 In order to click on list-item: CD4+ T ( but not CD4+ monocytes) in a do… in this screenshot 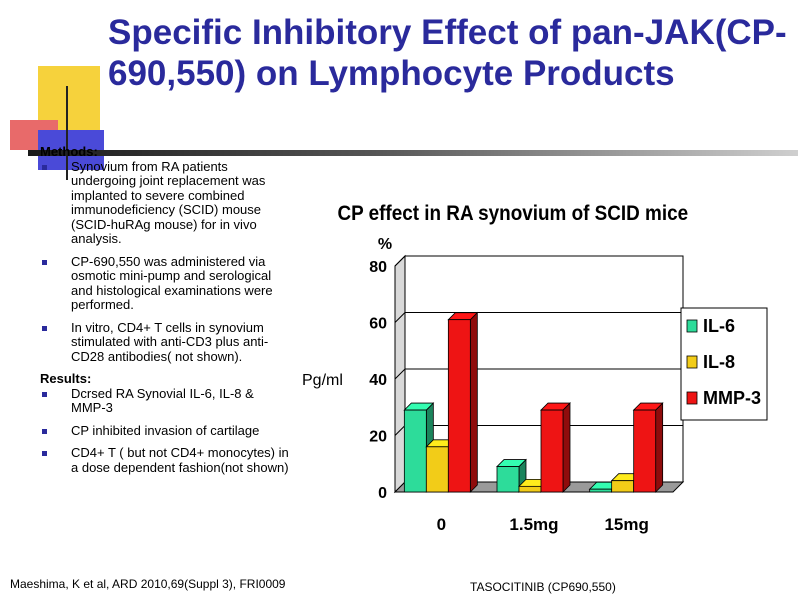, I will do `click(165, 460)`.